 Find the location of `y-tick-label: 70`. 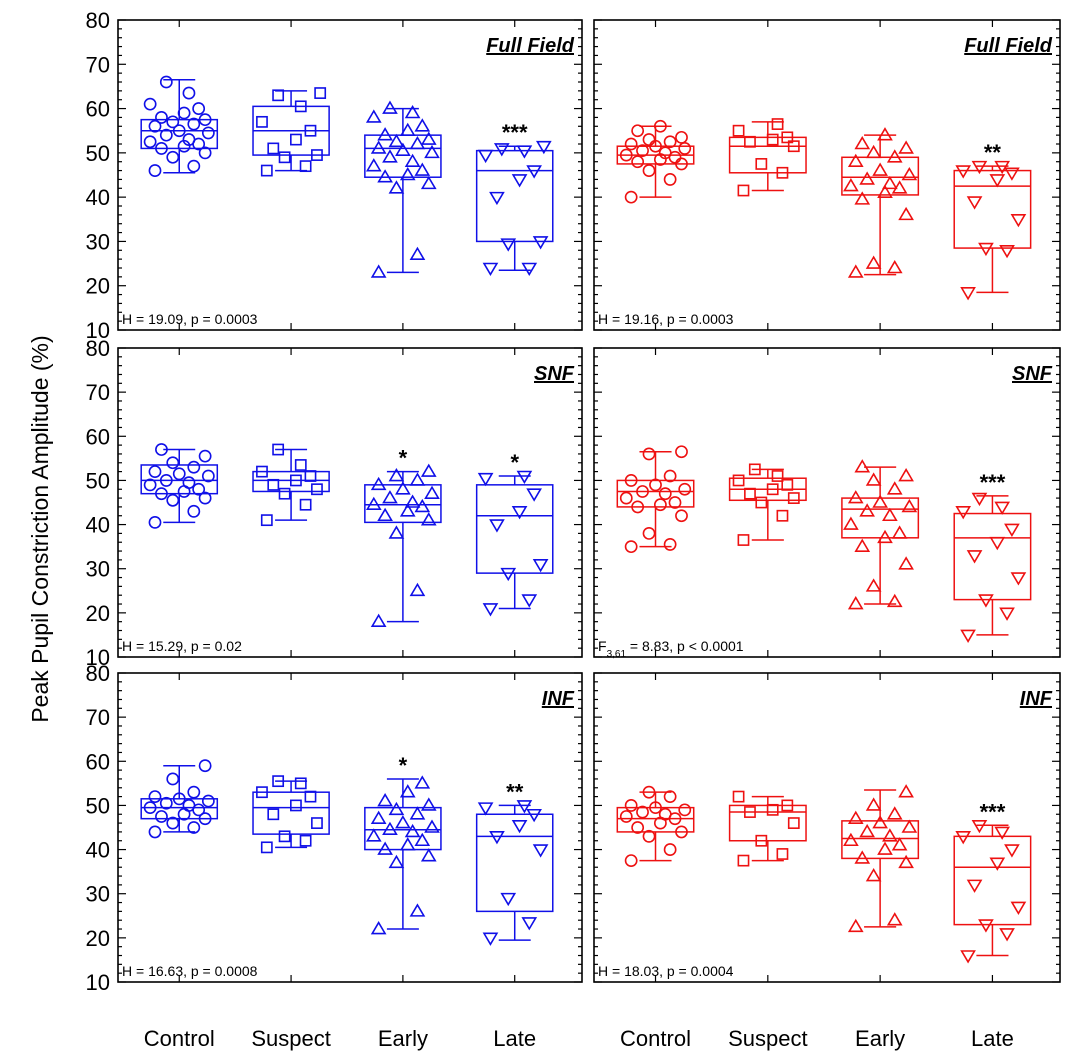

y-tick-label: 70 is located at coordinates (98, 392).